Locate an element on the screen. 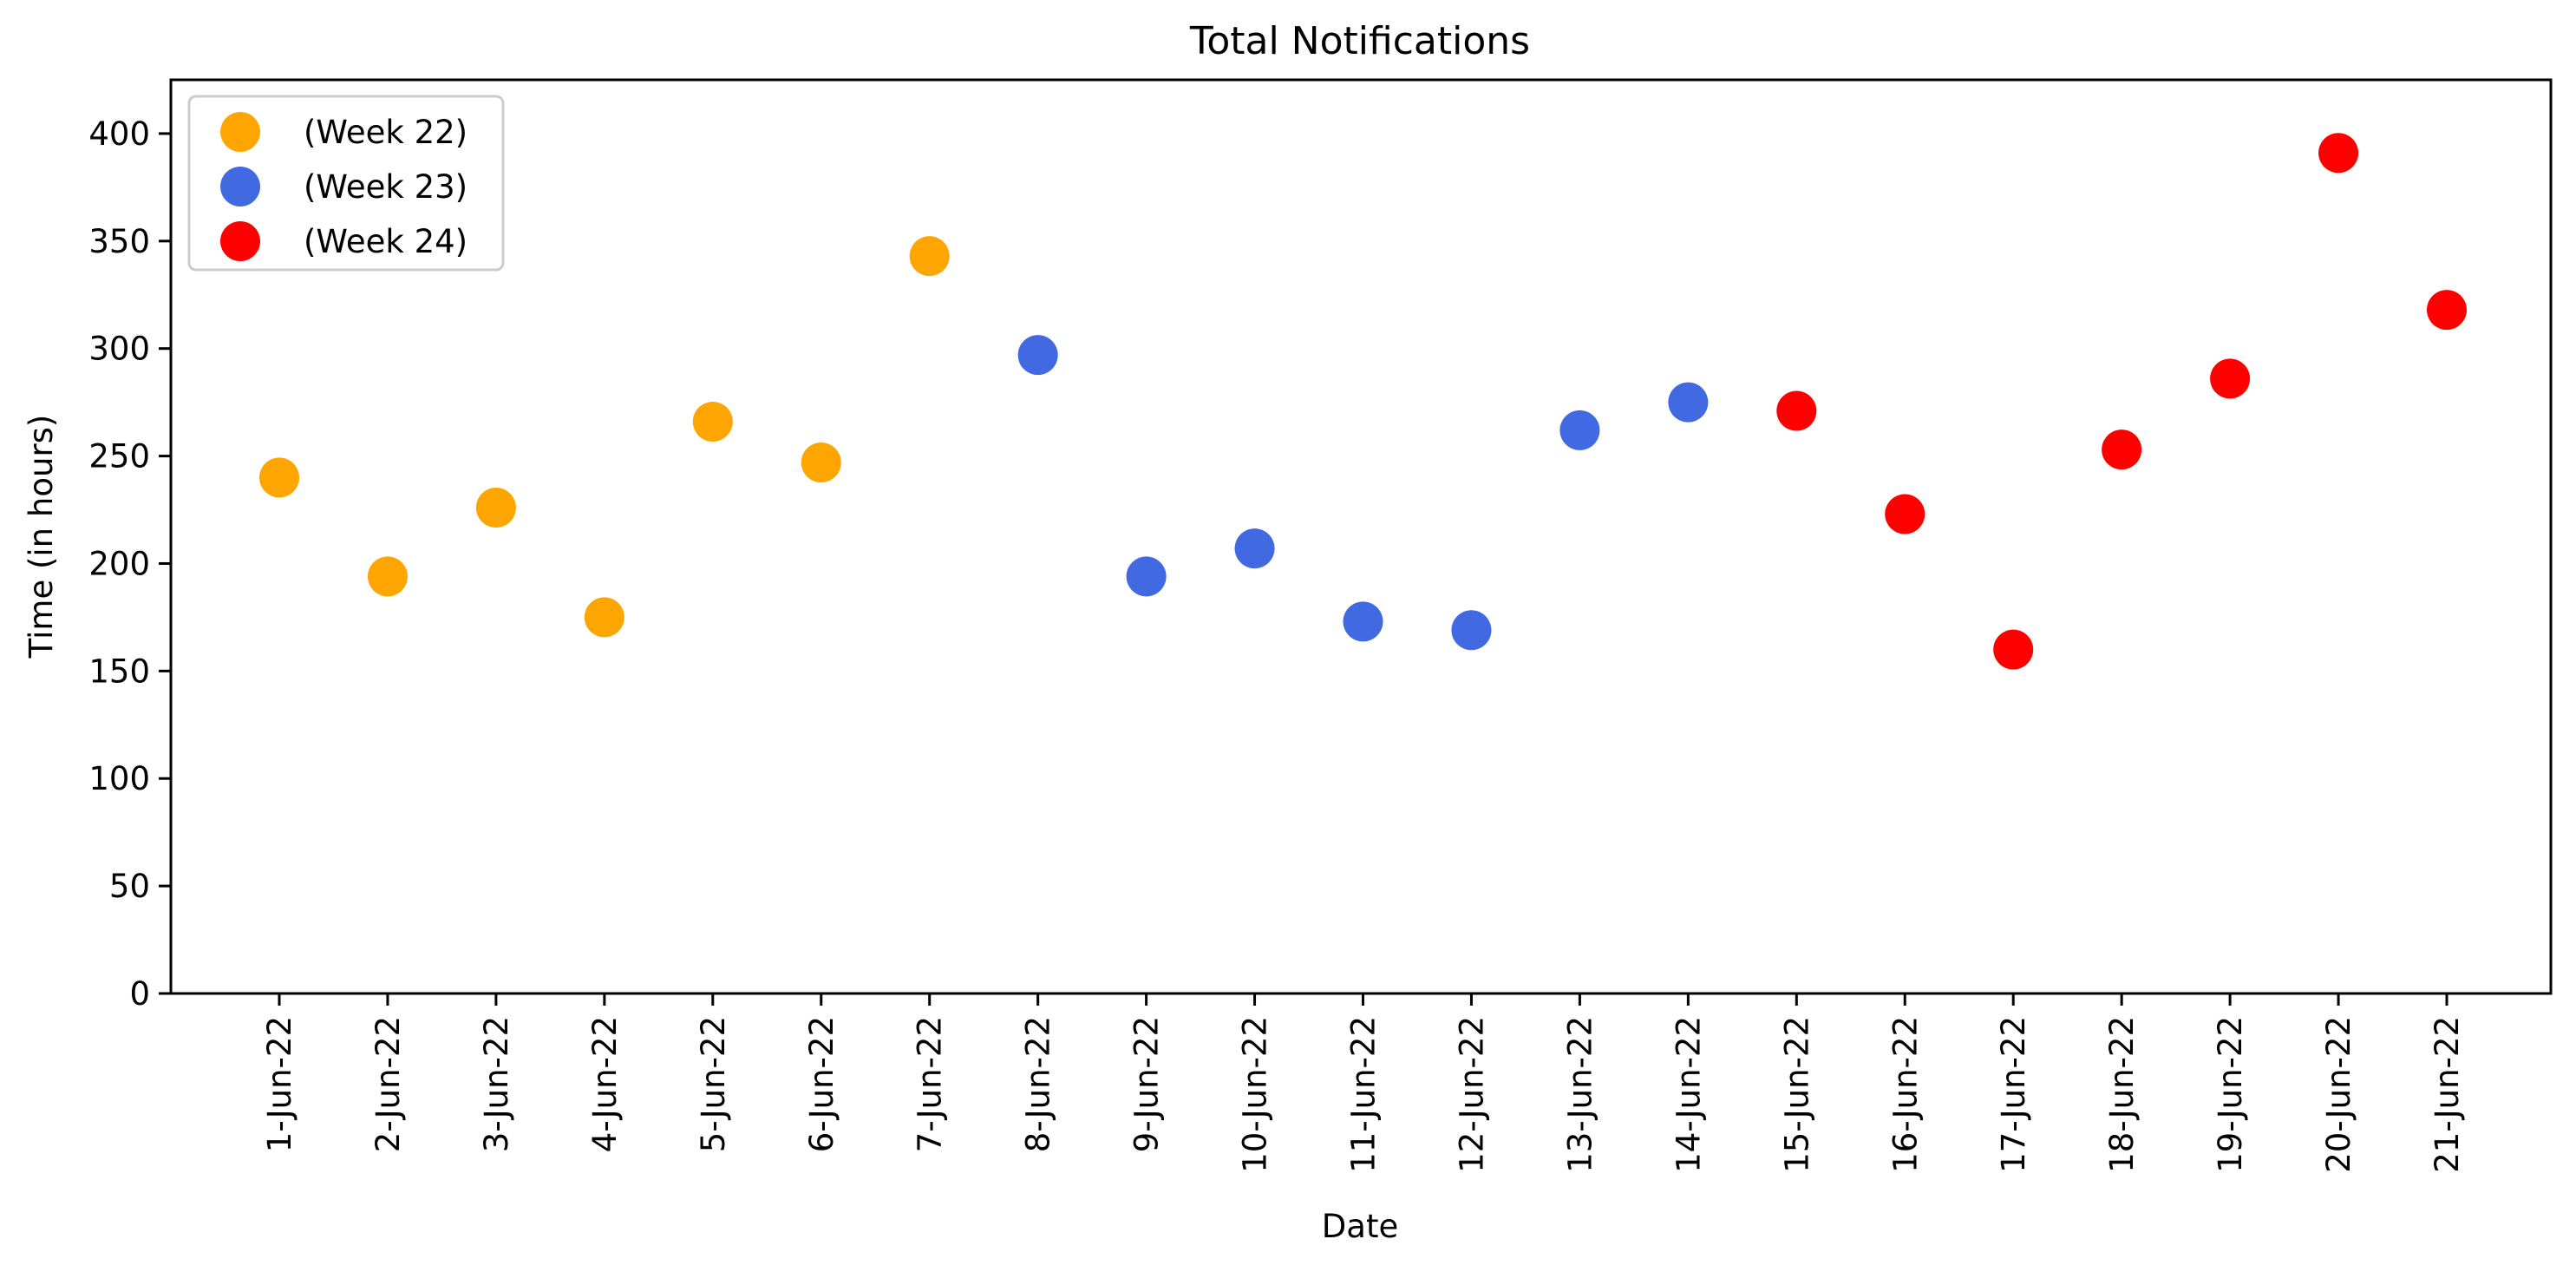 This screenshot has height=1272, width=2576. x-tick-label: 4-Jun-22 is located at coordinates (605, 1084).